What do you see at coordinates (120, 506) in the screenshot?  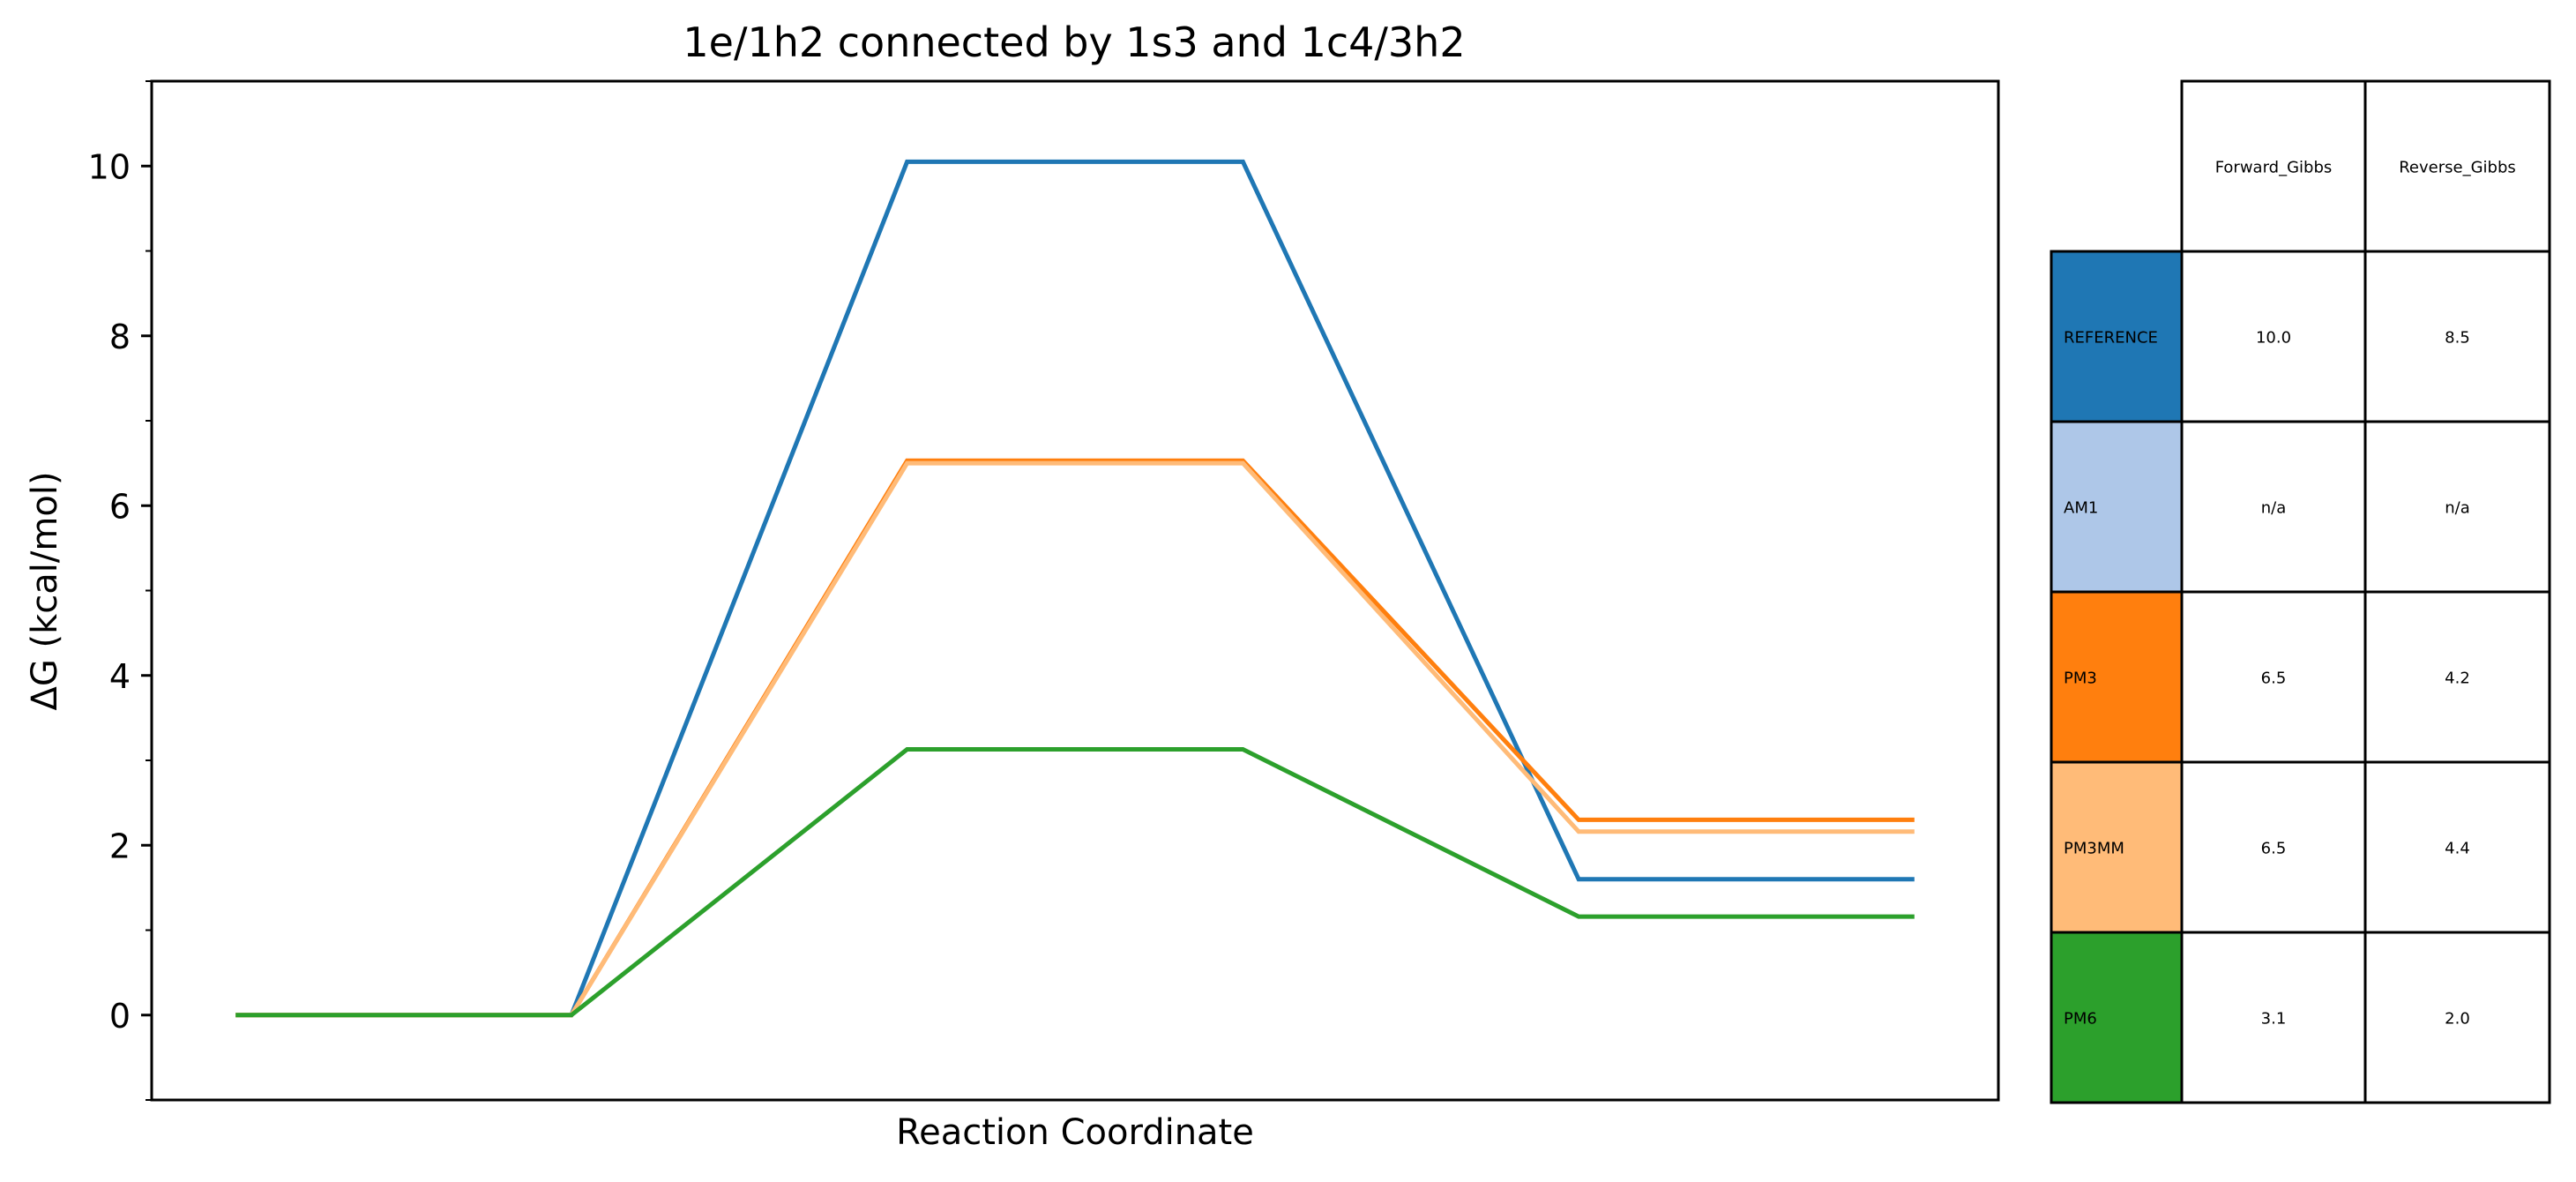 I see `y-tick-label: 6` at bounding box center [120, 506].